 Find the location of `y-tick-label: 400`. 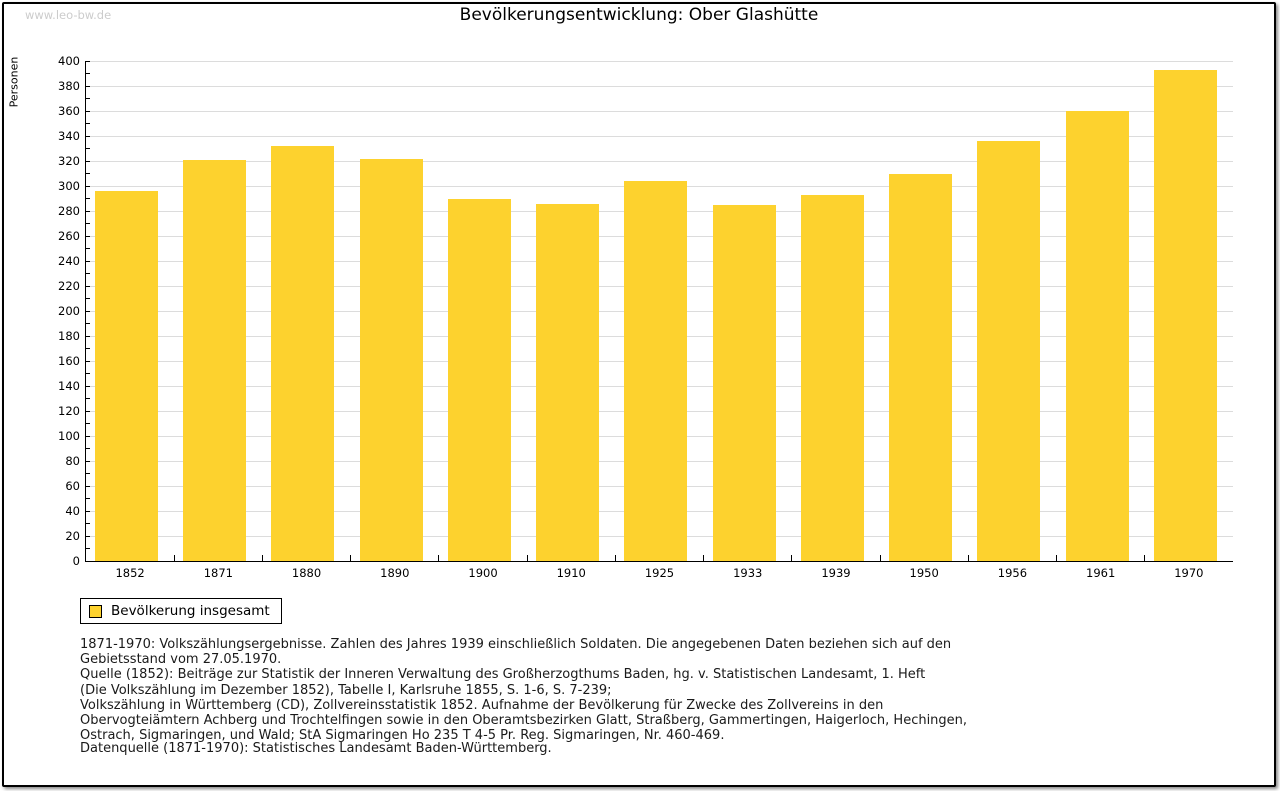

y-tick-label: 400 is located at coordinates (69, 60).